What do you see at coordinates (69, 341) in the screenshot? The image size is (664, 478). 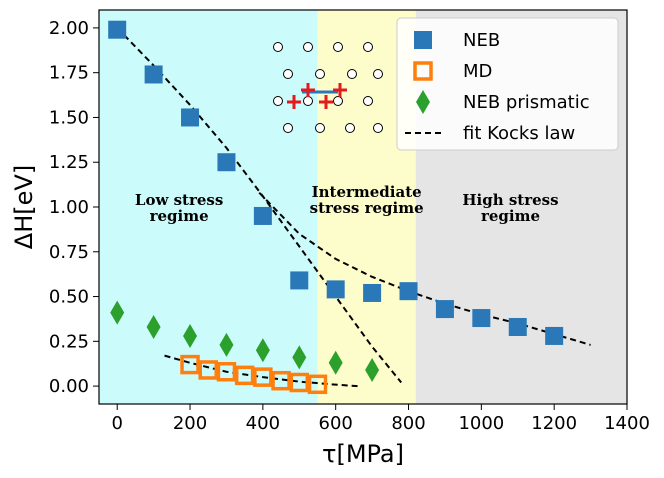 I see `y-tick-label: 0.25` at bounding box center [69, 341].